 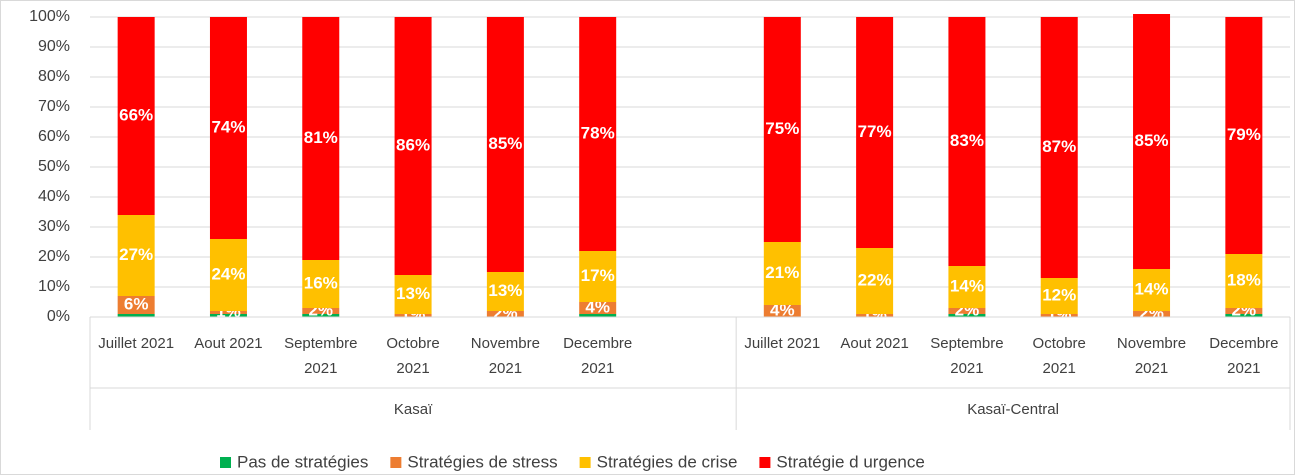 What do you see at coordinates (850, 461) in the screenshot?
I see `legend-label: Stratégie d urgence` at bounding box center [850, 461].